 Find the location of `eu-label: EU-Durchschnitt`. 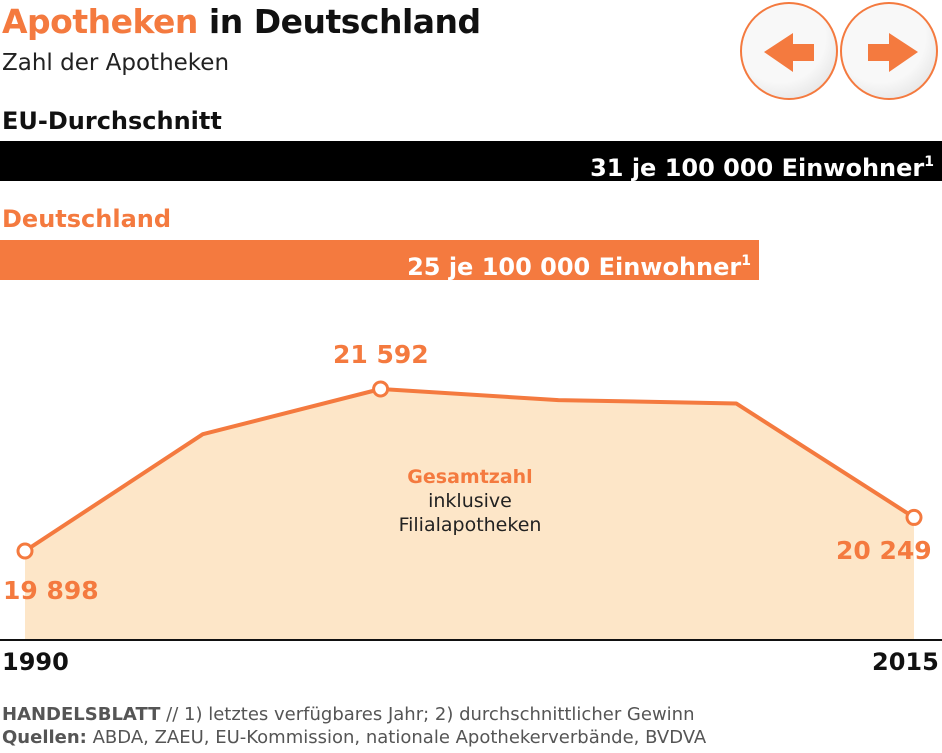

eu-label: EU-Durchschnitt is located at coordinates (112, 121).